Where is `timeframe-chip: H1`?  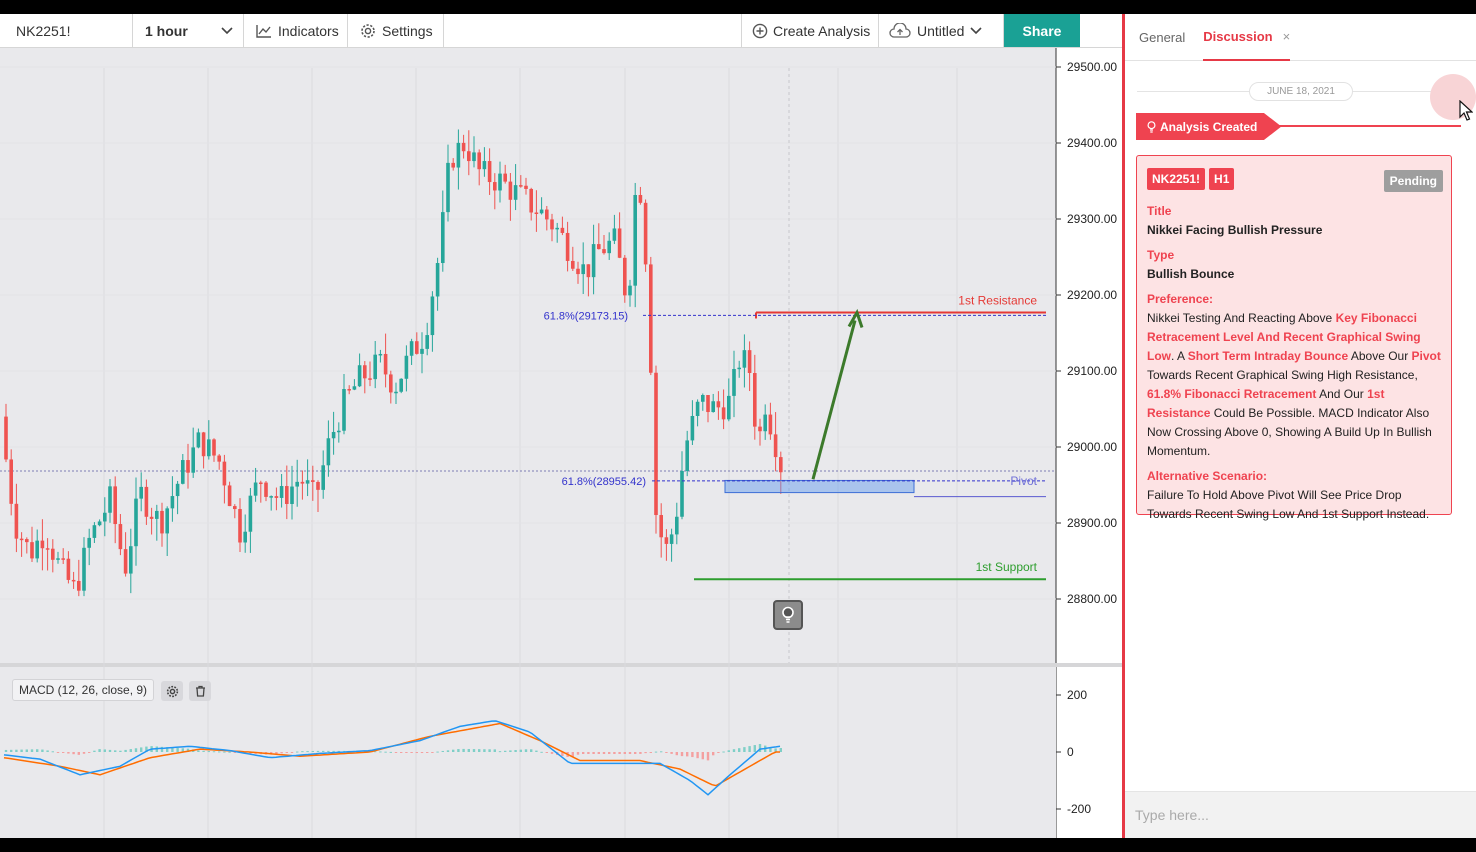 timeframe-chip: H1 is located at coordinates (1222, 179).